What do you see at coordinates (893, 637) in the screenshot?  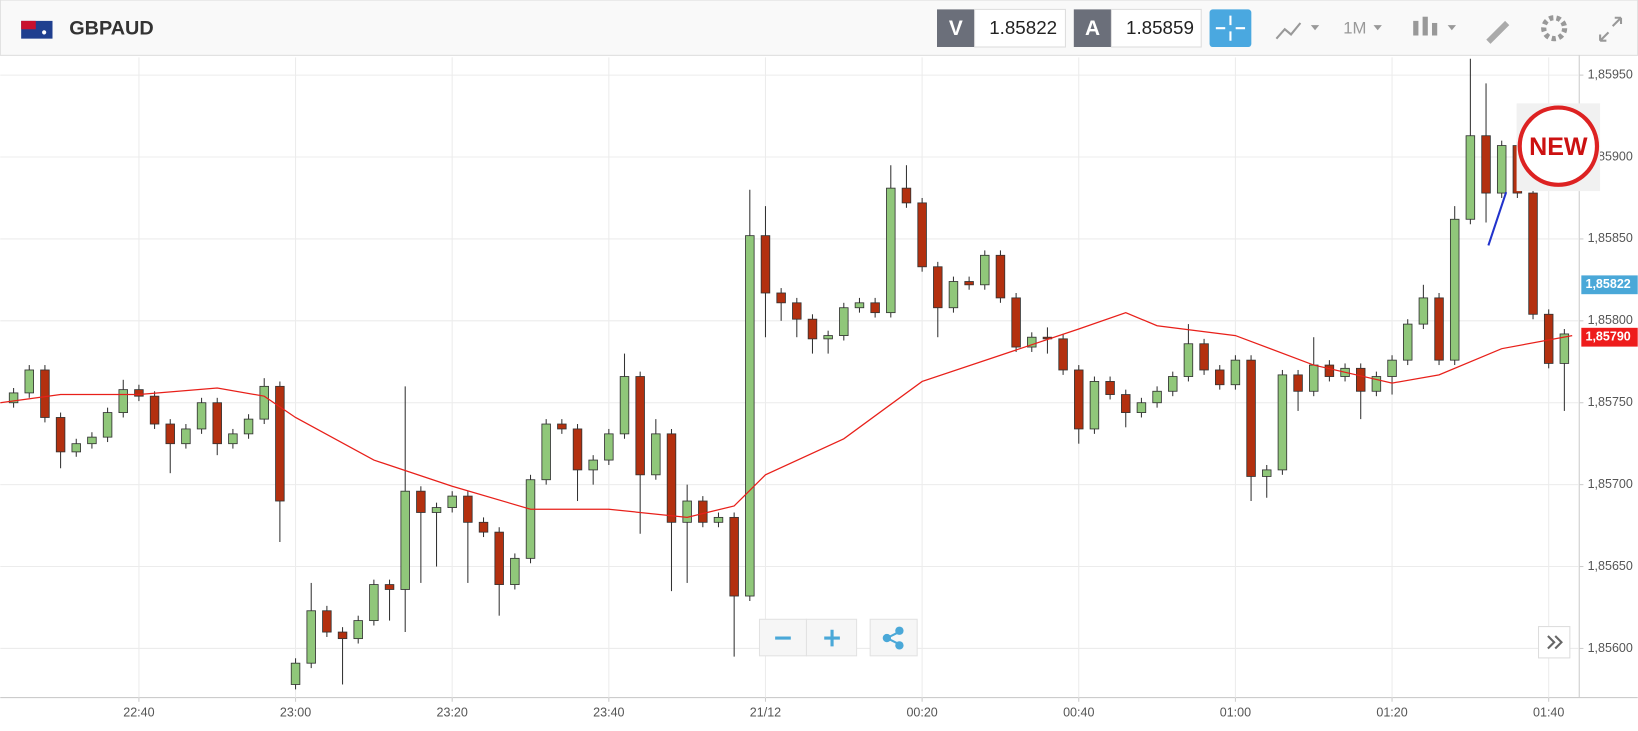 I see `share-button` at bounding box center [893, 637].